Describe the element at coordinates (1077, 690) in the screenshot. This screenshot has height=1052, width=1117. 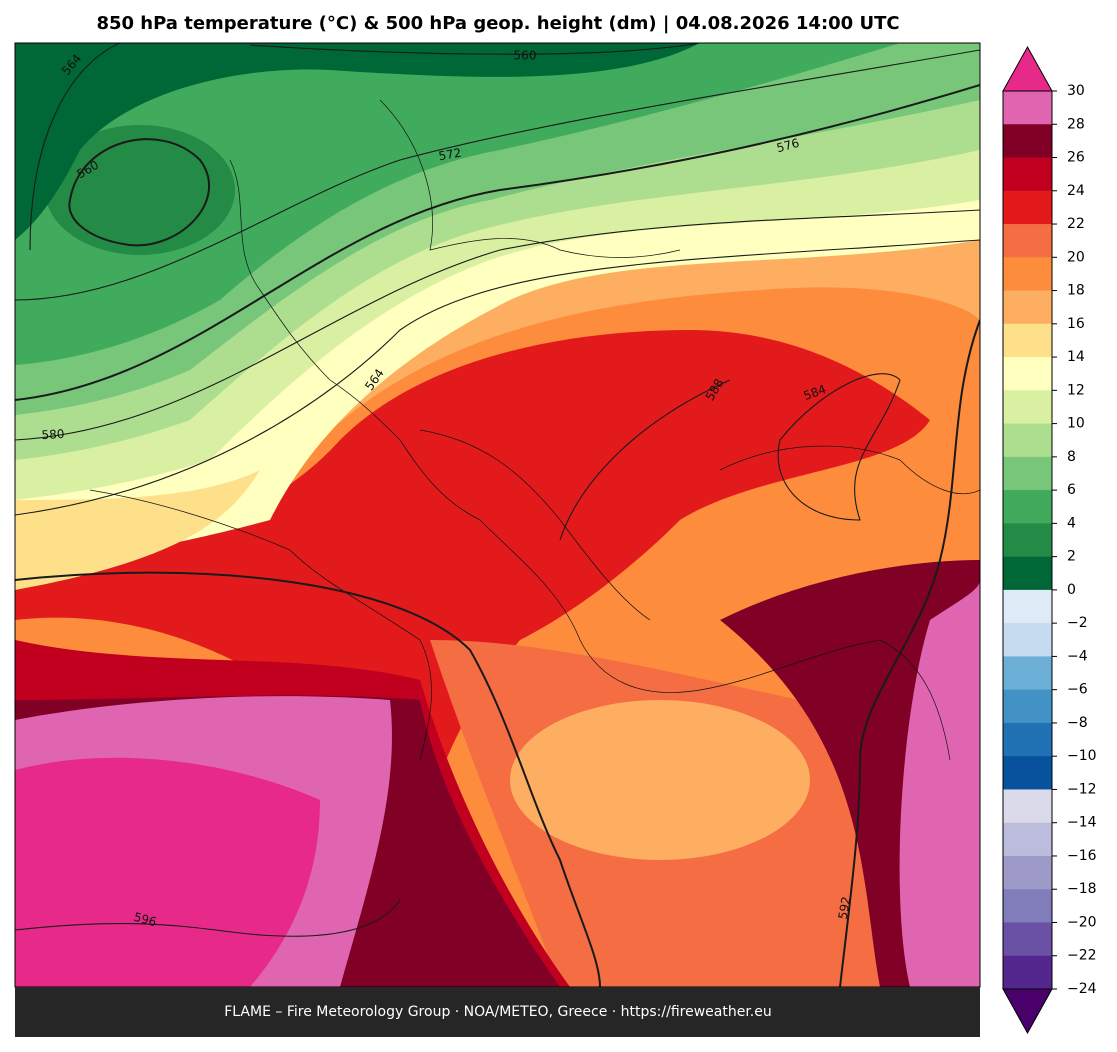
I see `colorbar-tick-label: −6` at that location.